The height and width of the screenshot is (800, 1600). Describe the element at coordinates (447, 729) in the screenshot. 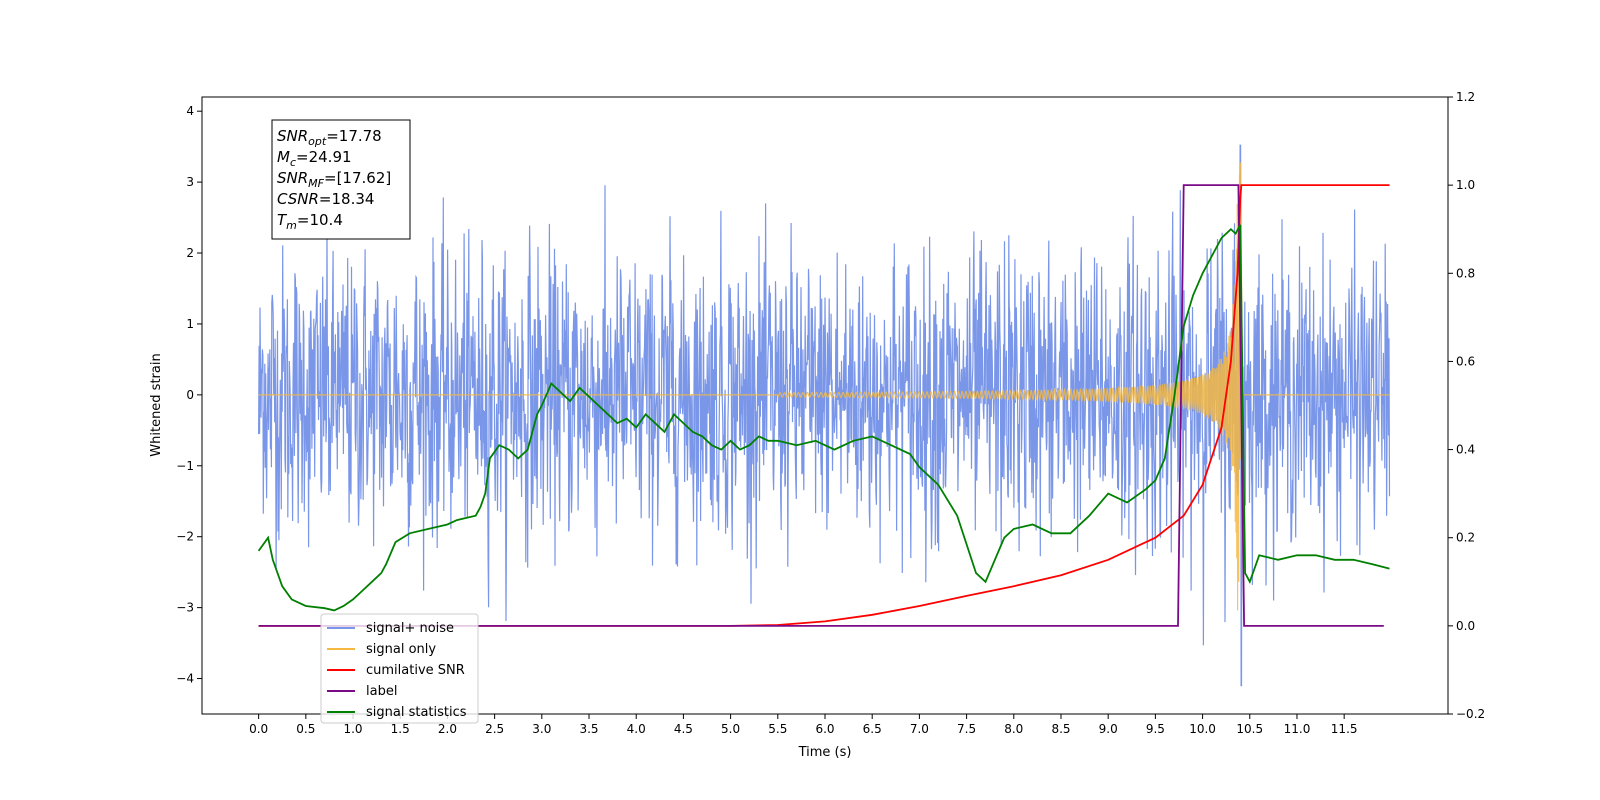

I see `x-tick-label: 2.0` at that location.